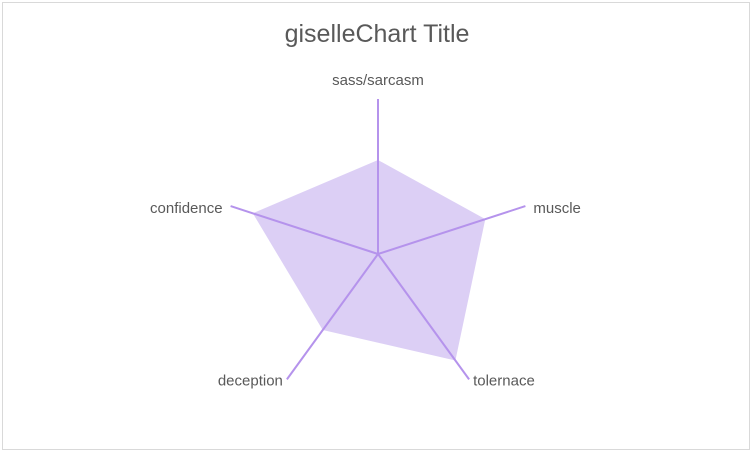 The width and height of the screenshot is (754, 454). What do you see at coordinates (378, 80) in the screenshot?
I see `axis-label-0: sass/sarcasm` at bounding box center [378, 80].